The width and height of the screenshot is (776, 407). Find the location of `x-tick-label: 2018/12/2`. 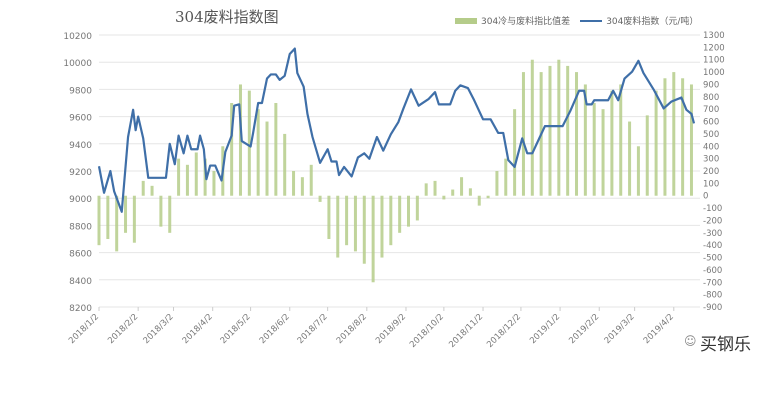

x-tick-label: 2018/12/2 is located at coordinates (504, 331).